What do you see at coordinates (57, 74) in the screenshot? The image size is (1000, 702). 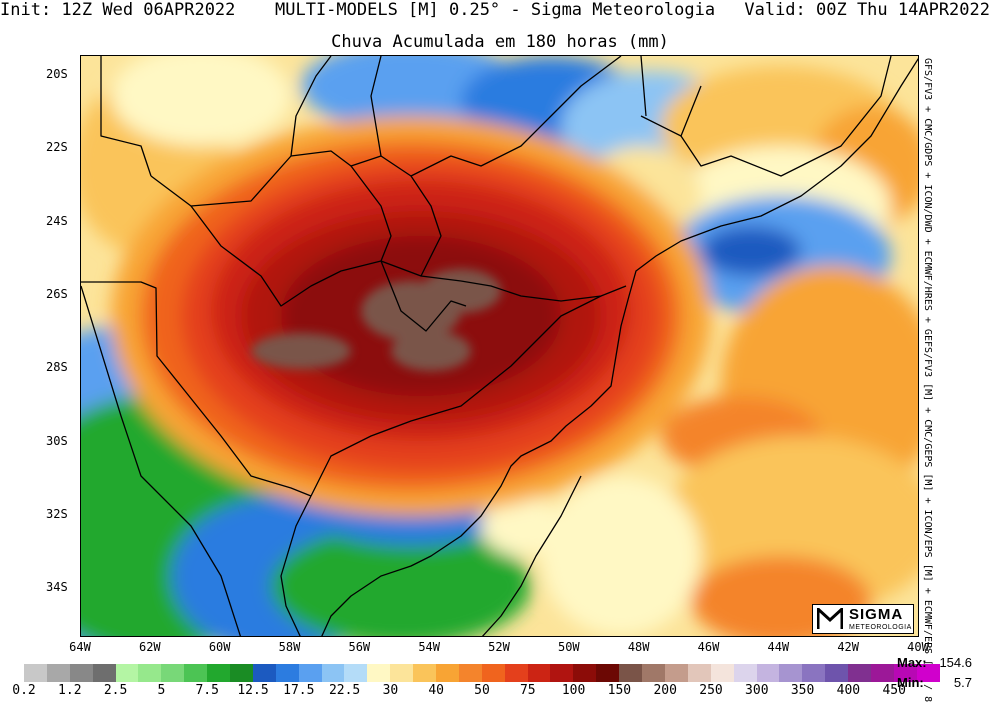 I see `latitude-label: 20S` at bounding box center [57, 74].